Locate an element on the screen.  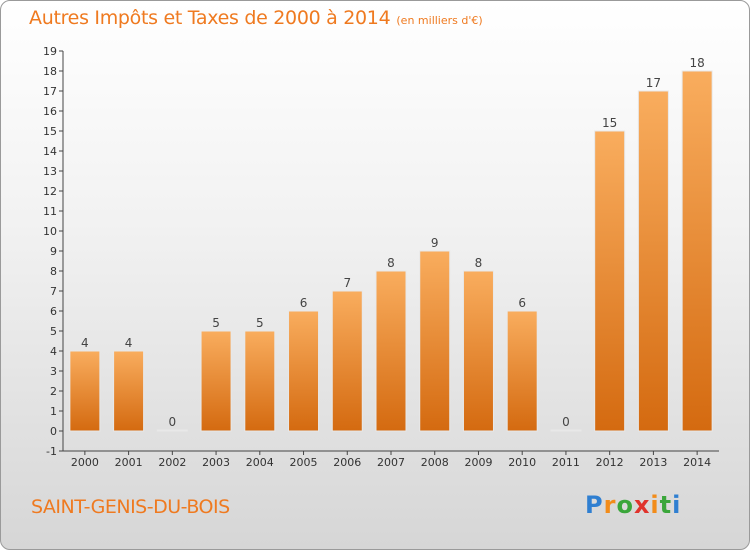
bar-value-label: 15 is located at coordinates (609, 123).